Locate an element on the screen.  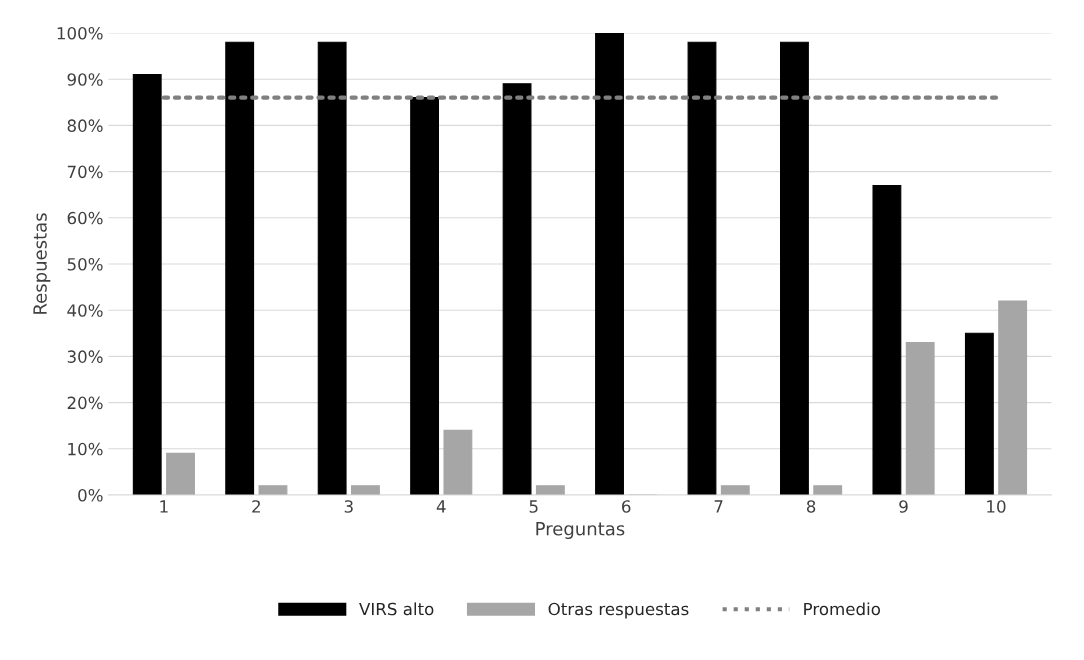
y-tick-label: 10% is located at coordinates (85, 449).